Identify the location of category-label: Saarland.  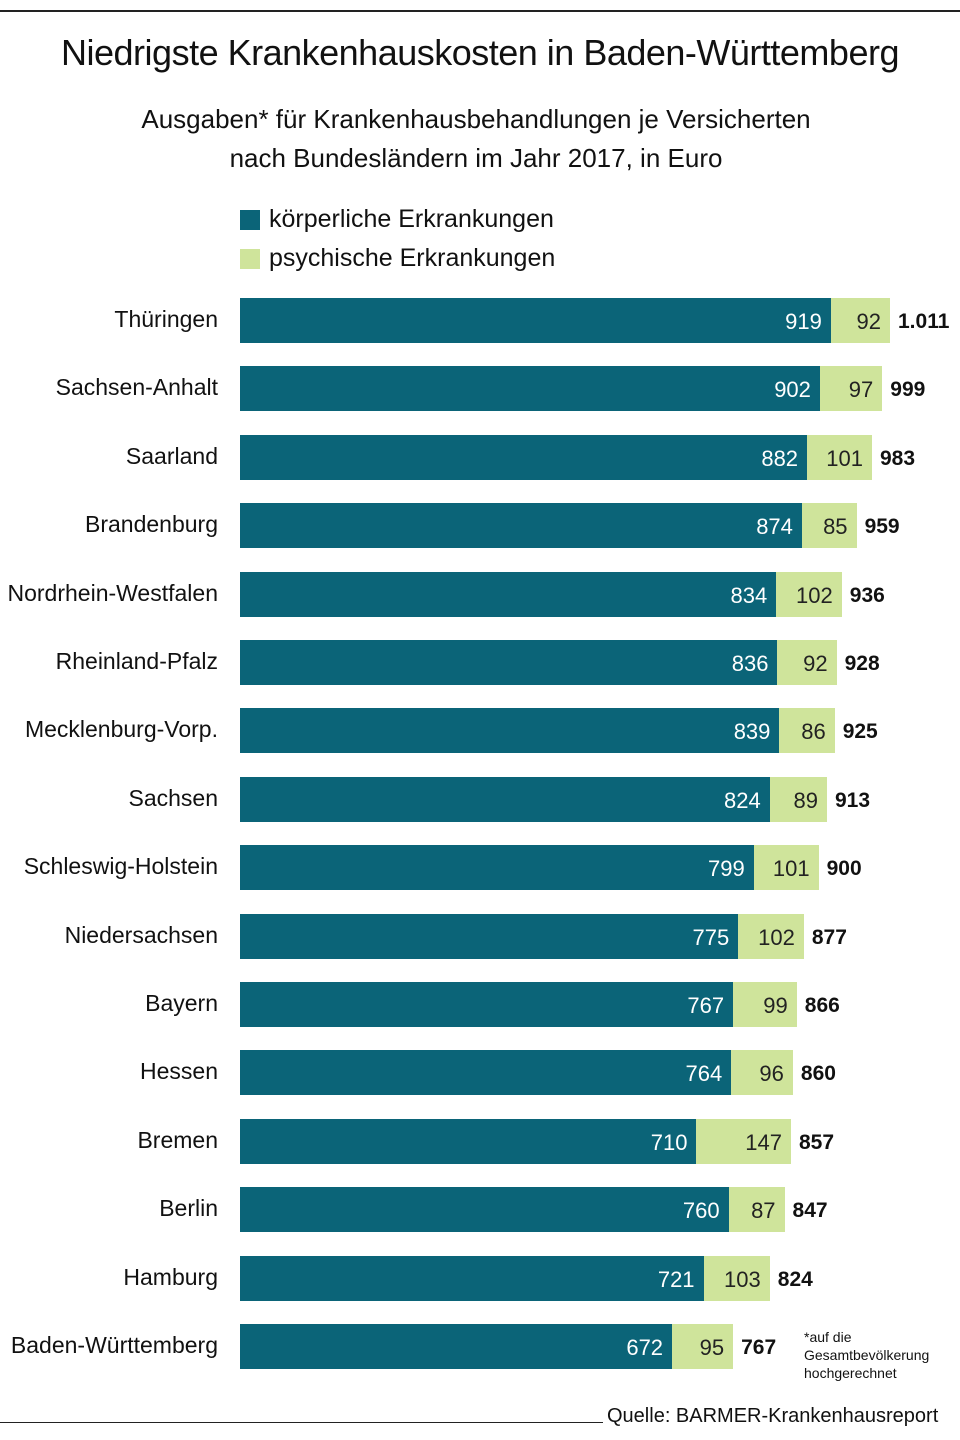
(171, 455).